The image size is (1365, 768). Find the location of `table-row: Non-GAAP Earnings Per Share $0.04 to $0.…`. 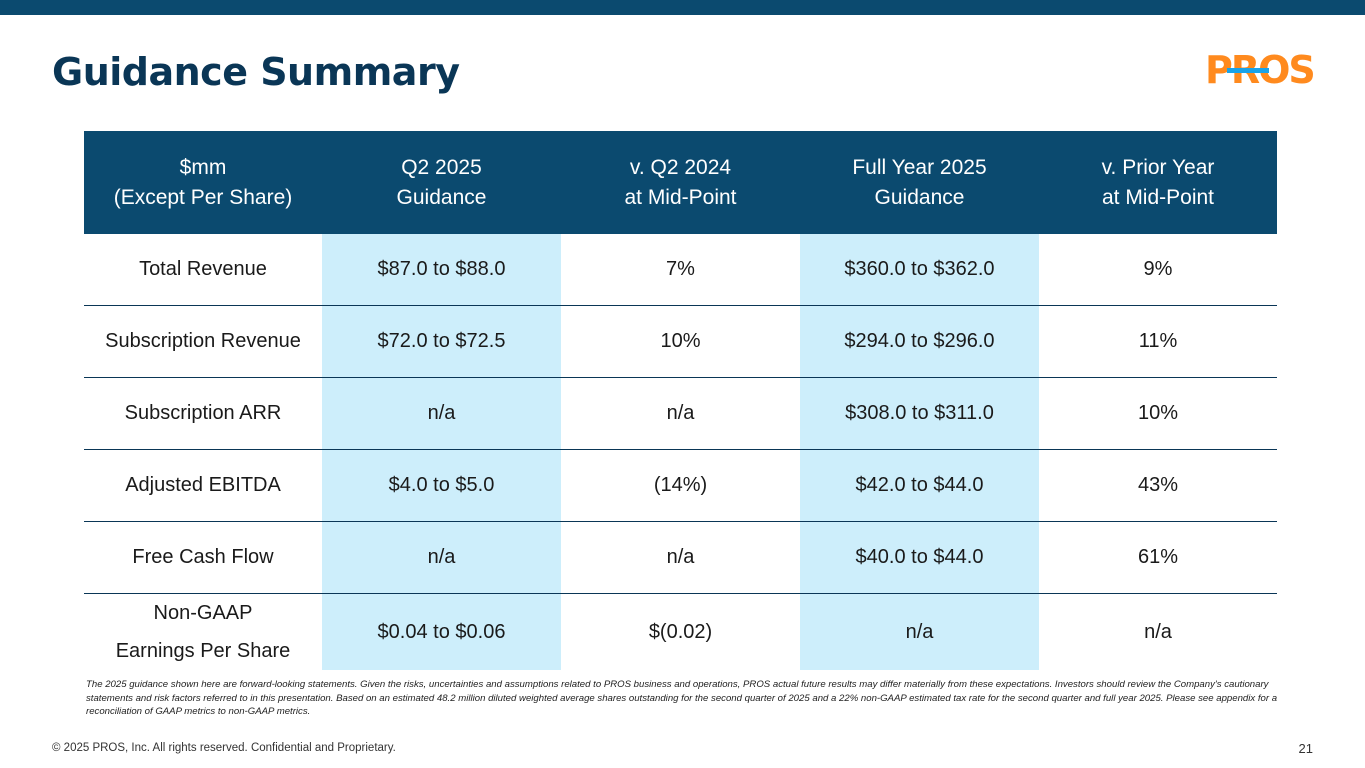

table-row: Non-GAAP Earnings Per Share $0.04 to $0.… is located at coordinates (680, 632).